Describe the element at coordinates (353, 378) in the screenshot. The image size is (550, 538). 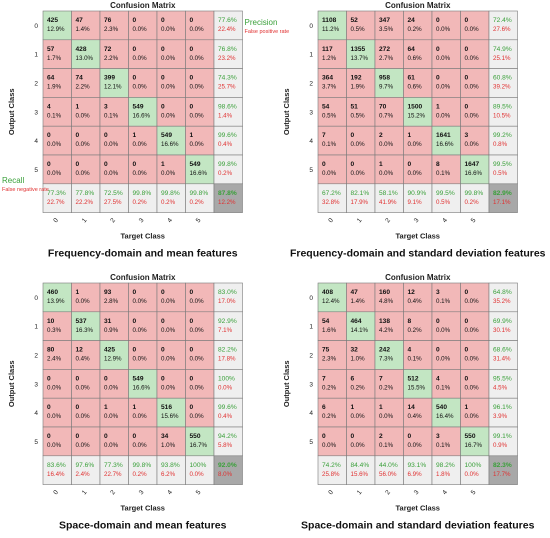
I see `cell-count-label: 6` at that location.